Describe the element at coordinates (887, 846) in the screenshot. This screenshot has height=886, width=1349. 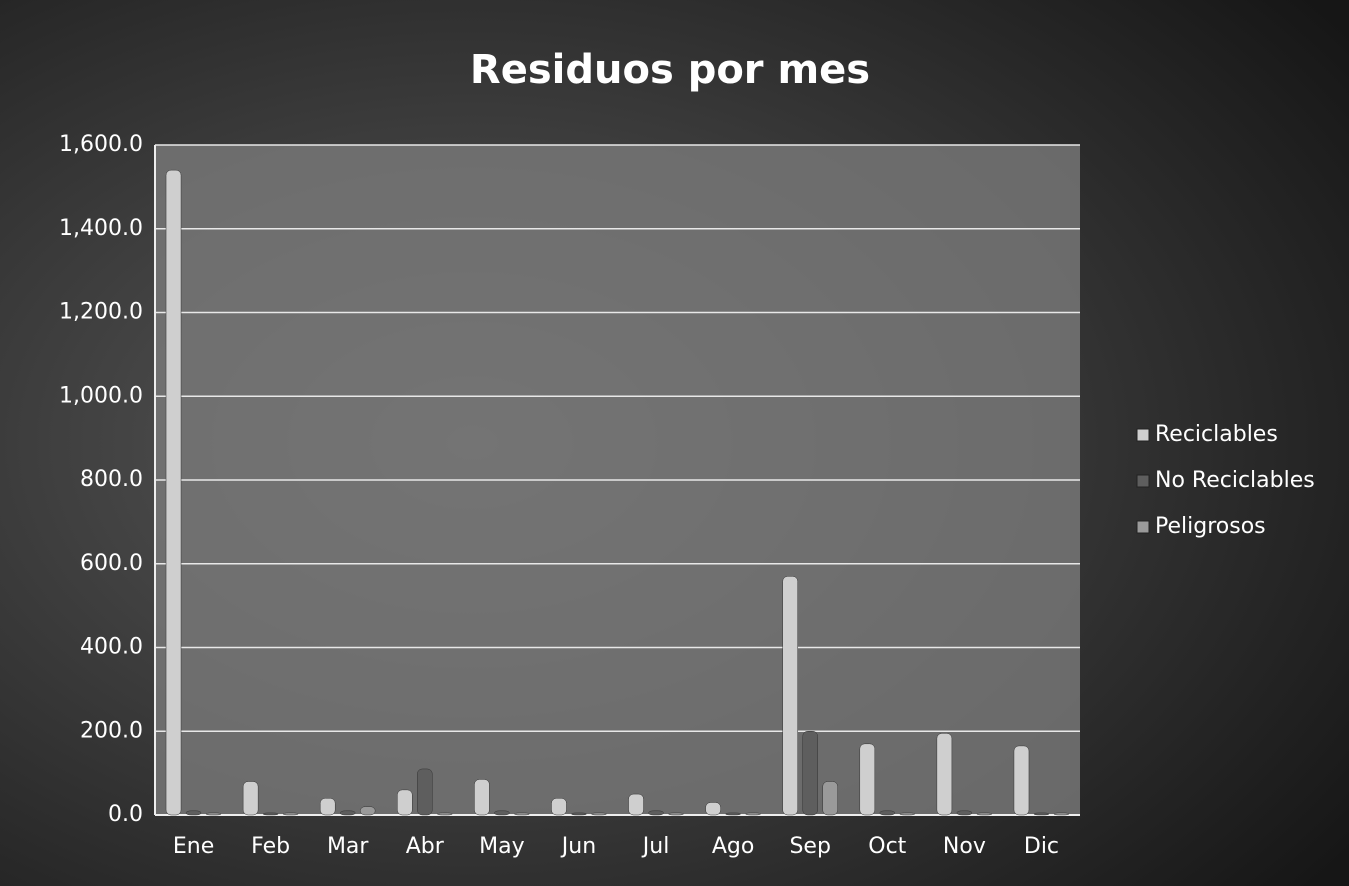
I see `x-tick-label: Oct` at that location.